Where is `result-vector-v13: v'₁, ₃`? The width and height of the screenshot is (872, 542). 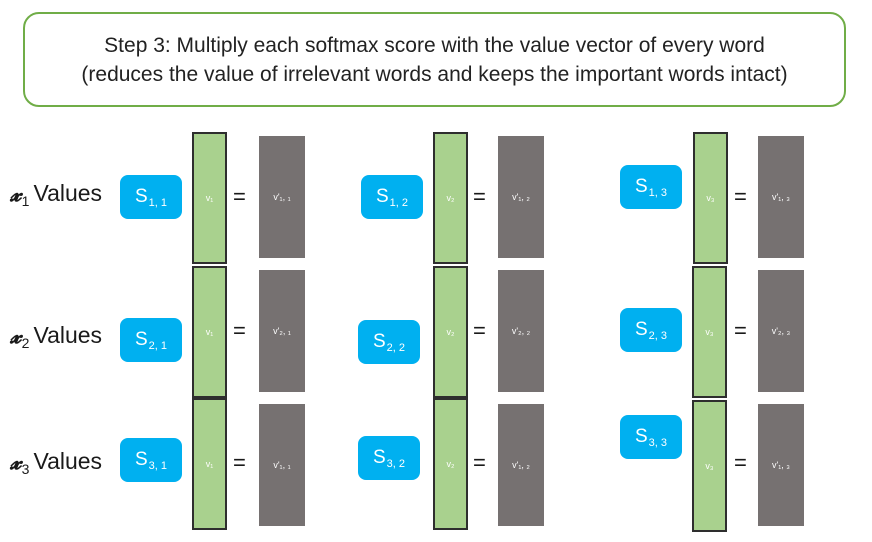 result-vector-v13: v'₁, ₃ is located at coordinates (781, 197).